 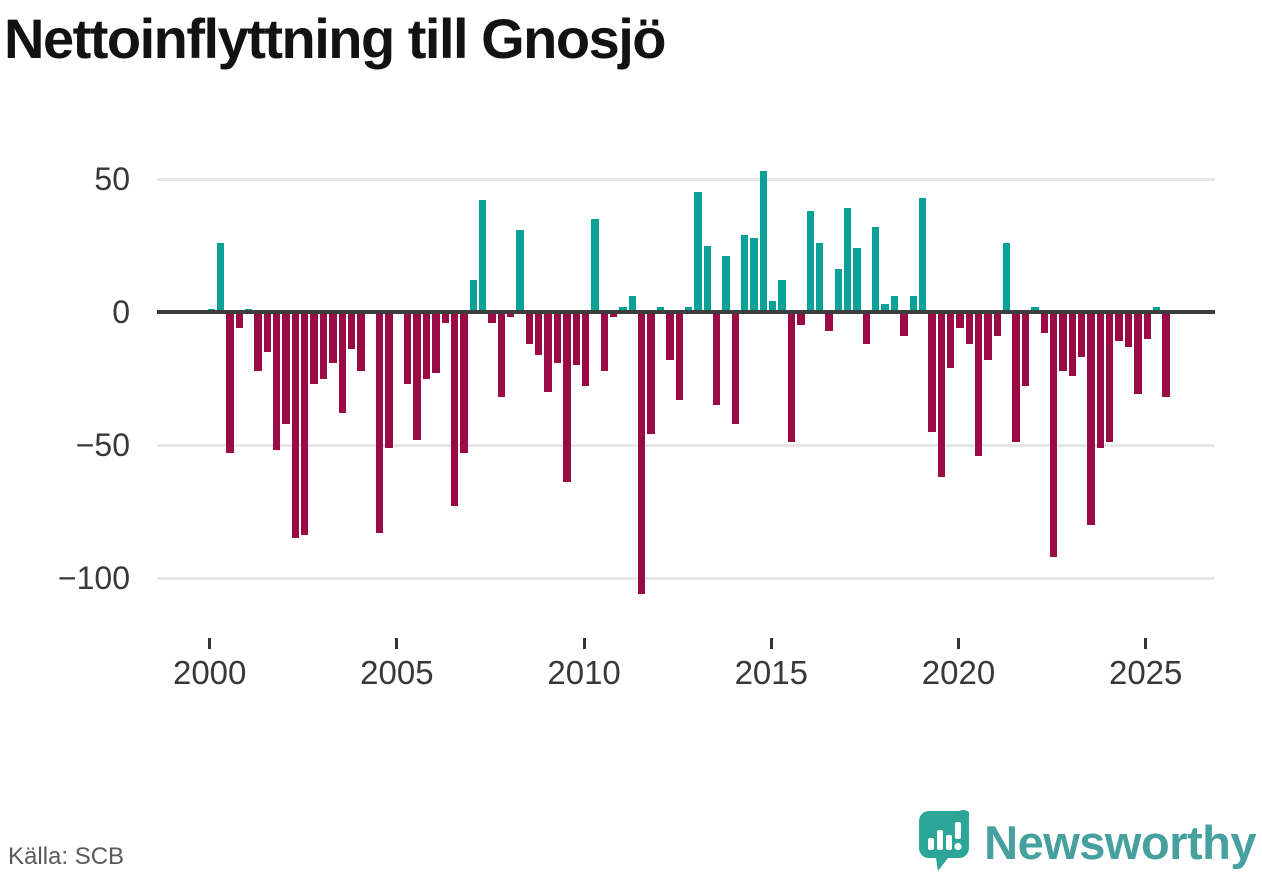 I want to click on x-tick-label: 2015, so click(x=771, y=672).